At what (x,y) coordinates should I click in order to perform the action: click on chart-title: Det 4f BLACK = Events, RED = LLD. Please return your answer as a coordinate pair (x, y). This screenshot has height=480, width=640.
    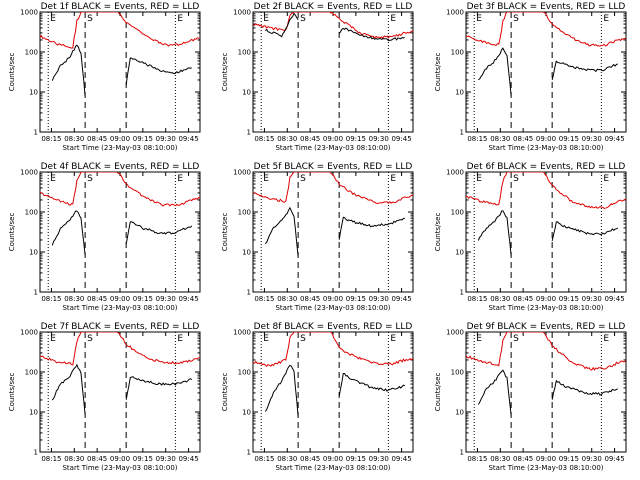
    Looking at the image, I should click on (120, 167).